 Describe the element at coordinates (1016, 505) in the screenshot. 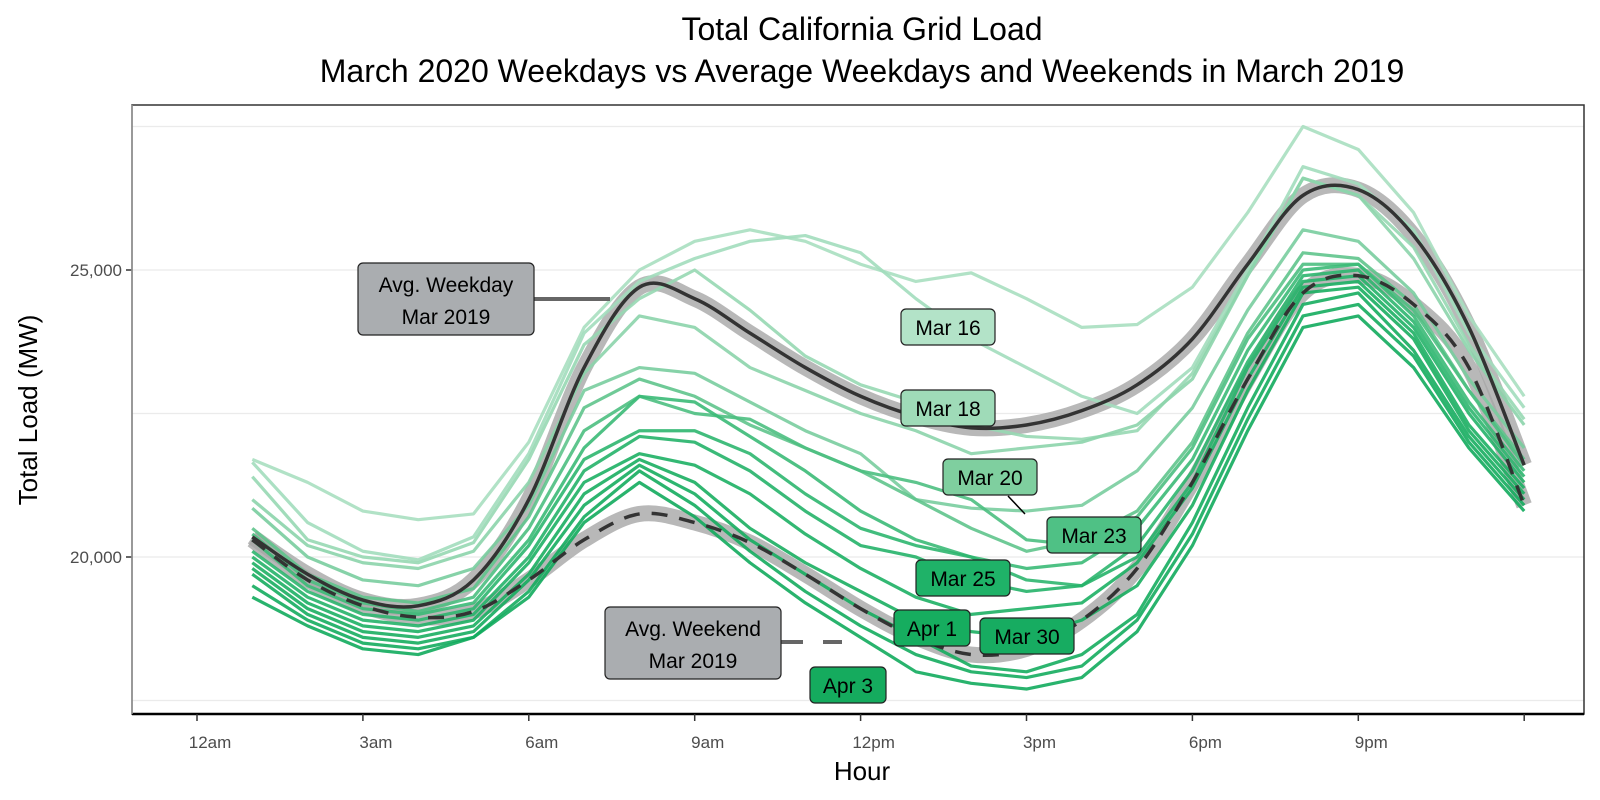

I see `label-leader-line` at that location.